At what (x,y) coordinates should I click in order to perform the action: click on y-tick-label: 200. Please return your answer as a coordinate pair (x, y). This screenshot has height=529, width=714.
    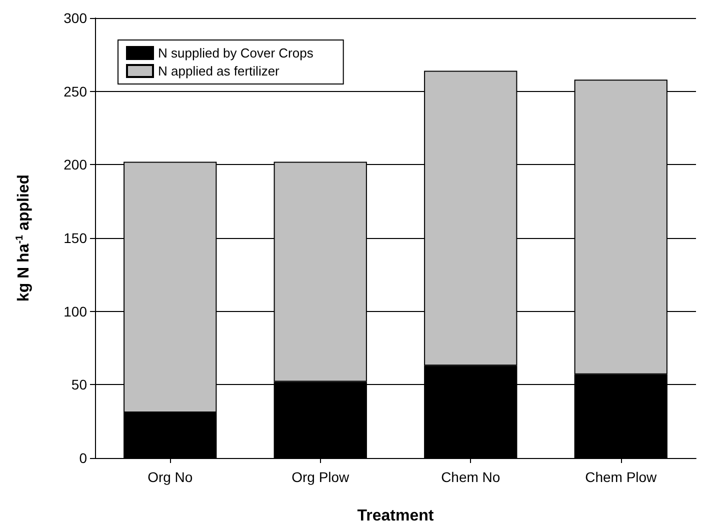
    Looking at the image, I should click on (76, 164).